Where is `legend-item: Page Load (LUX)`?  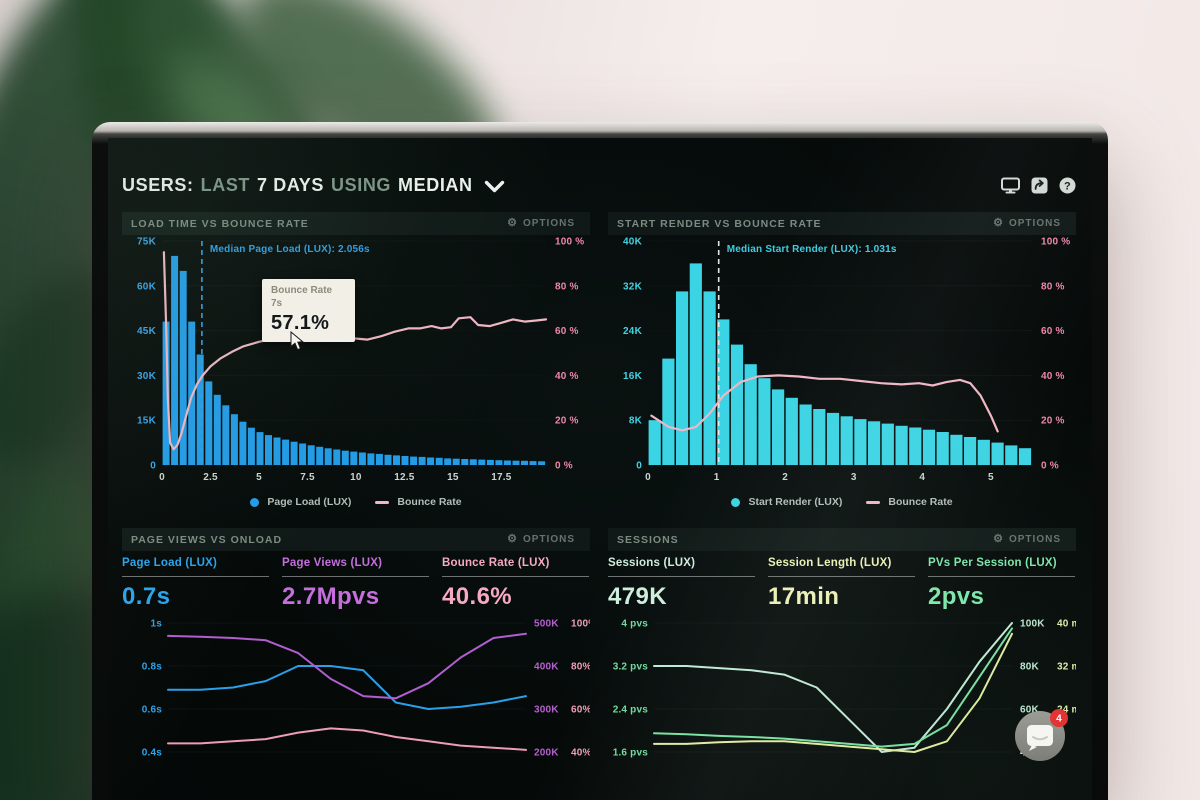
legend-item: Page Load (LUX) is located at coordinates (309, 502).